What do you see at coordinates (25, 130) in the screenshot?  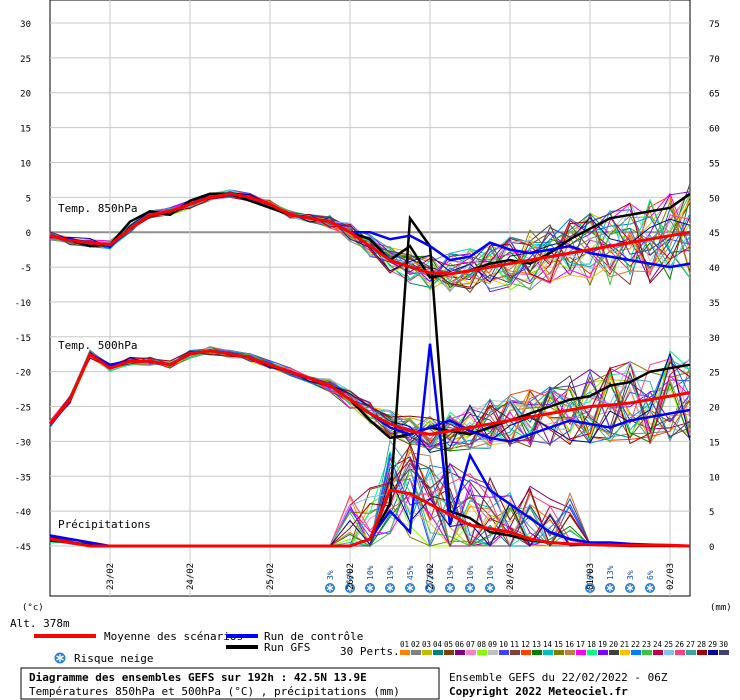 I see `left-tick-label: 15` at bounding box center [25, 130].